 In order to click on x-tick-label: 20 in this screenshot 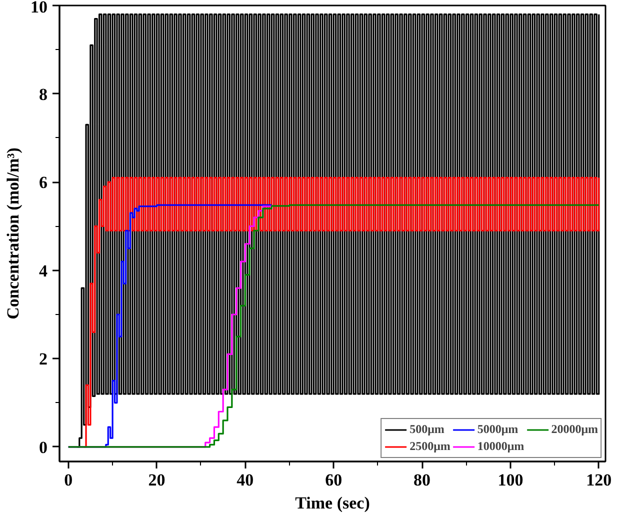, I will do `click(157, 480)`.